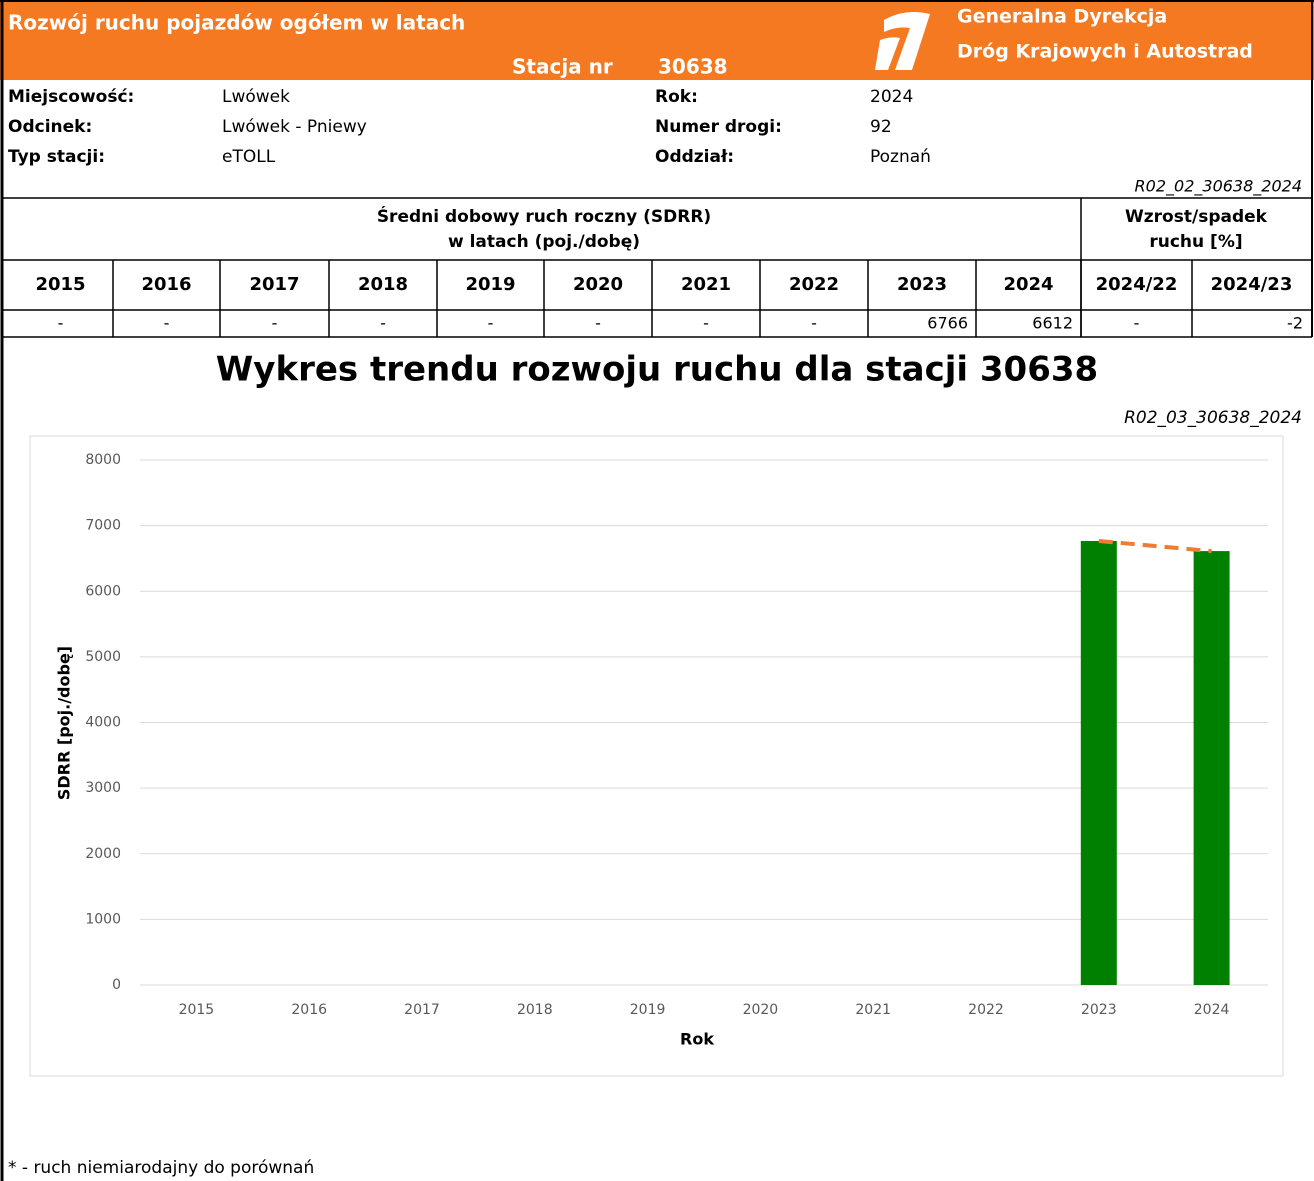 This screenshot has height=1181, width=1314. I want to click on table-column-header: 2024/22, so click(1137, 284).